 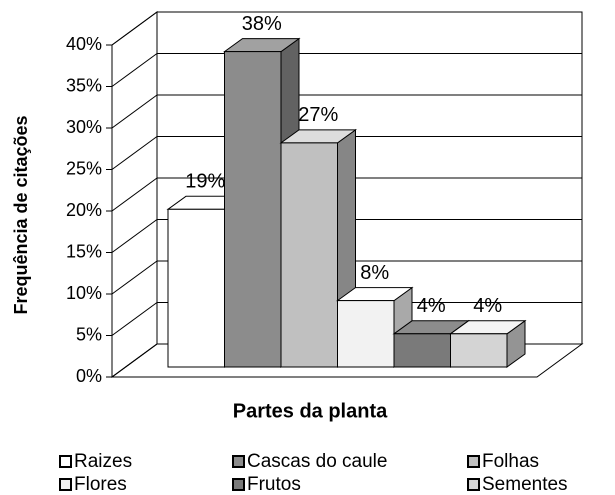 I want to click on y-tick-label: 35%, so click(x=84, y=85).